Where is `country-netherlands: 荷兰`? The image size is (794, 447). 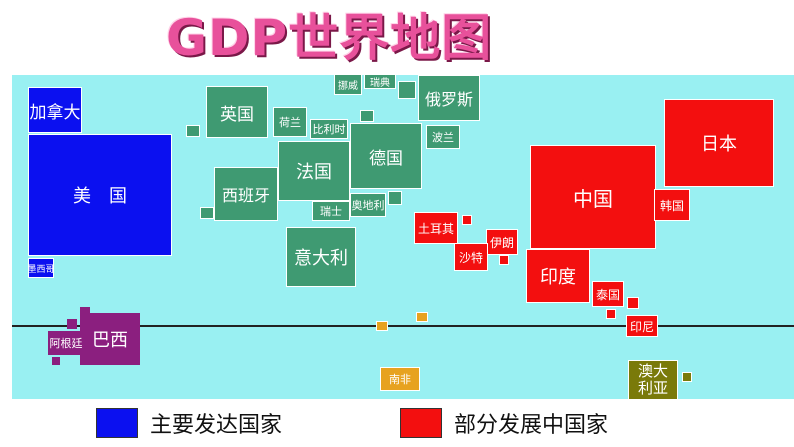
country-netherlands: 荷兰 is located at coordinates (290, 122).